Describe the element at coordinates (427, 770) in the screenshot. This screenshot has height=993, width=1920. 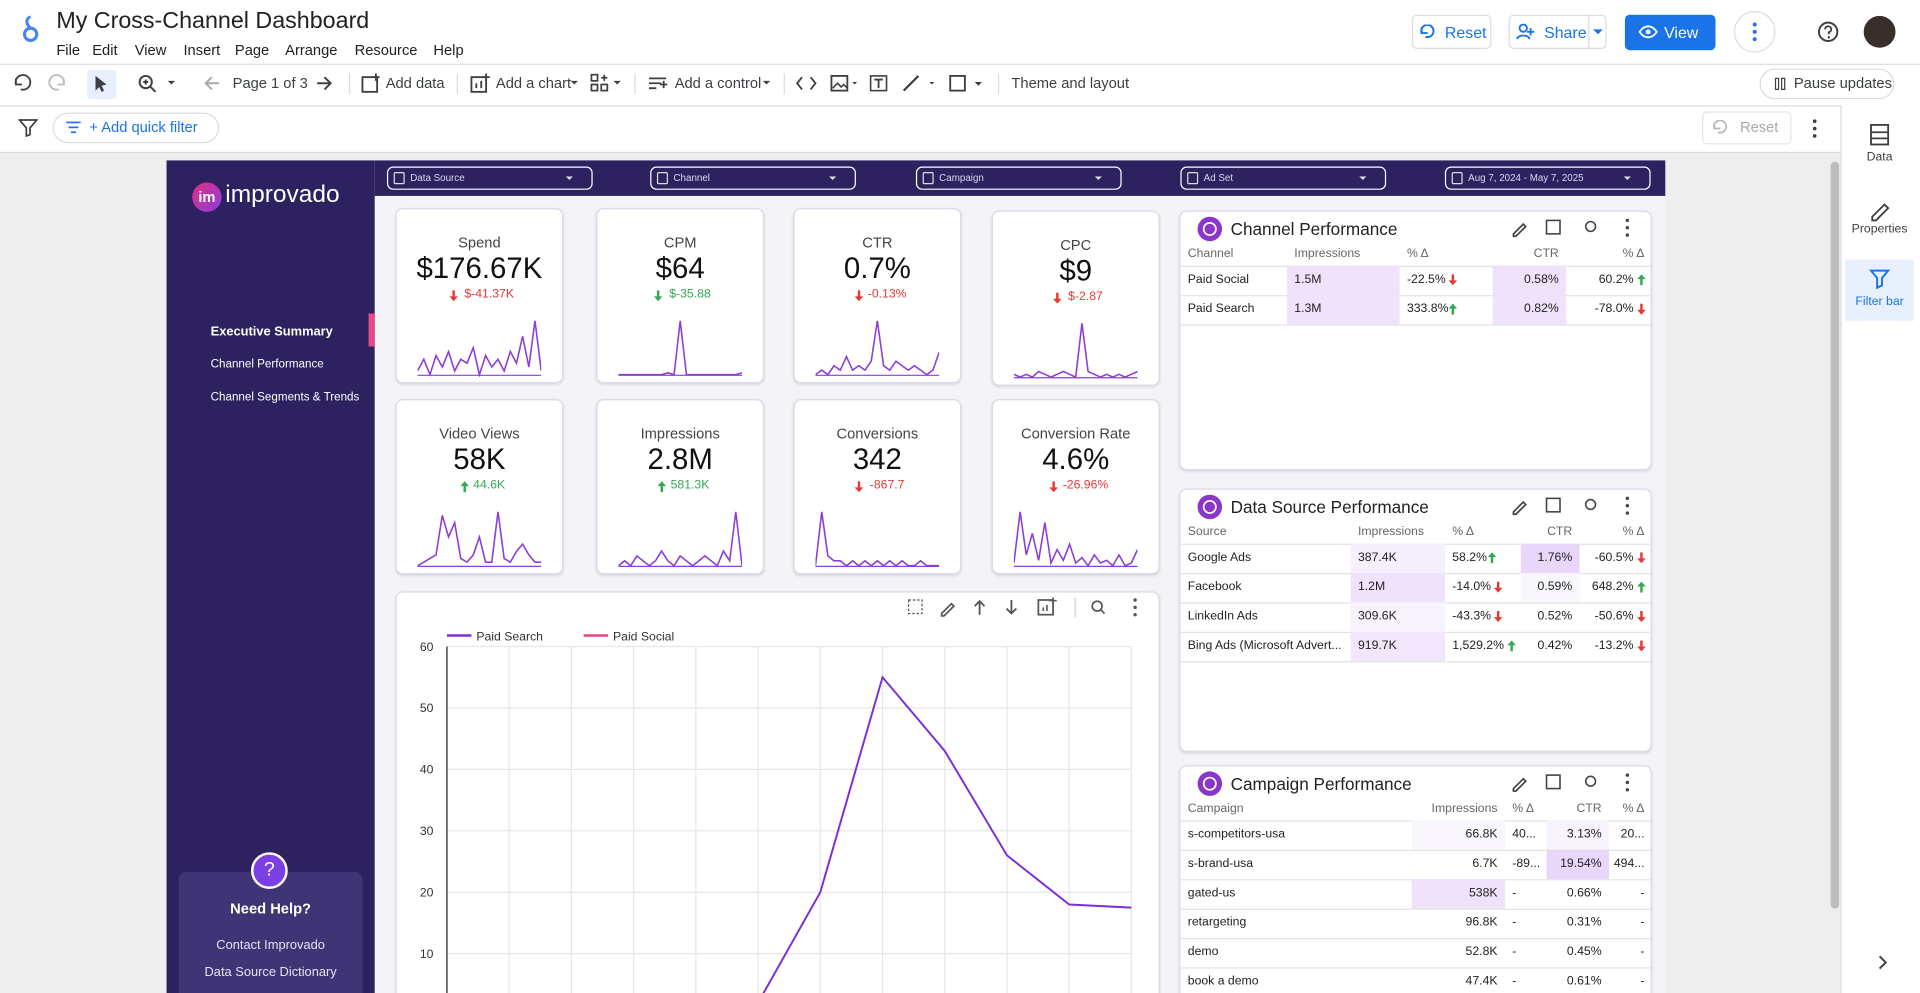
I see `y-tick-label: 40` at that location.